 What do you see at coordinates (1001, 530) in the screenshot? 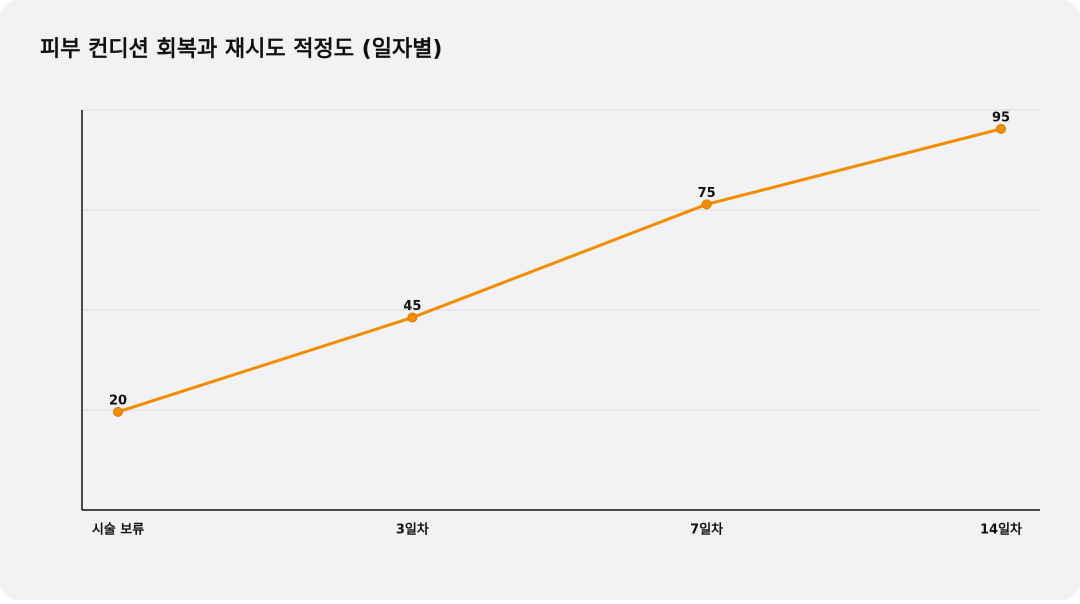
I see `x-tick-label: 14일차` at bounding box center [1001, 530].